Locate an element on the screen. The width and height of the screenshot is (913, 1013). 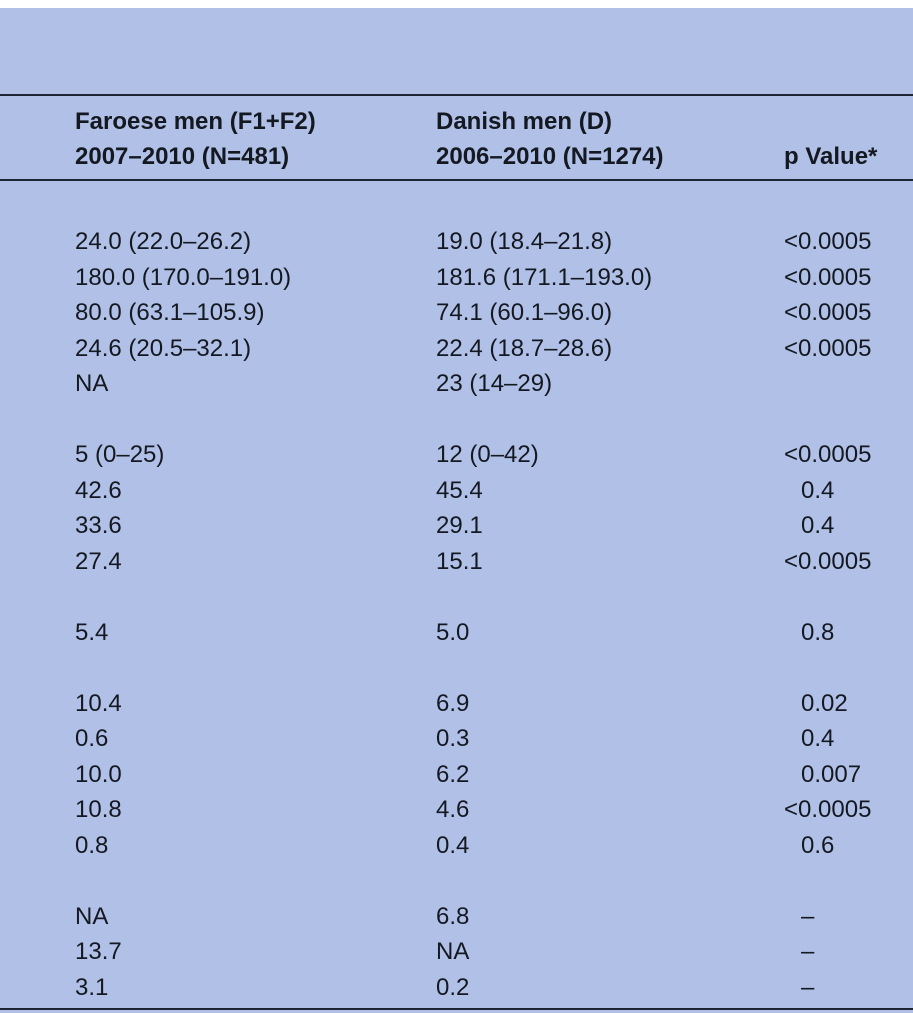
table-cell: 45.4 is located at coordinates (459, 490).